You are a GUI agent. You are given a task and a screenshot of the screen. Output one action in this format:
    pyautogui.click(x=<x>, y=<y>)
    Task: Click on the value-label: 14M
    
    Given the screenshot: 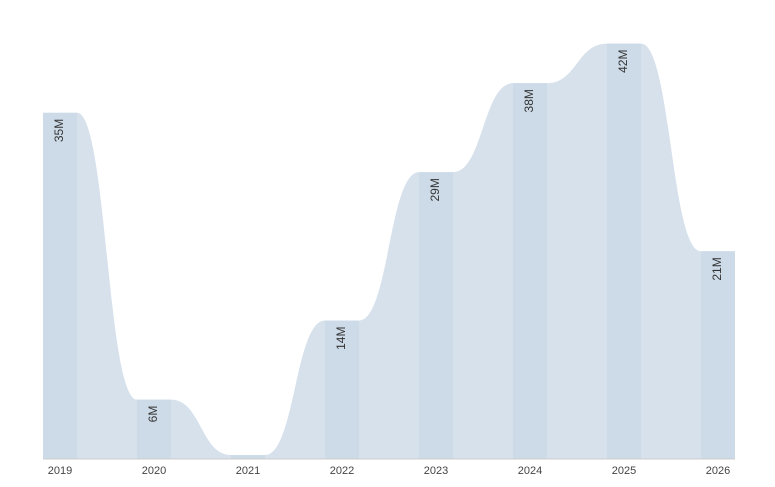 What is the action you would take?
    pyautogui.click(x=341, y=338)
    